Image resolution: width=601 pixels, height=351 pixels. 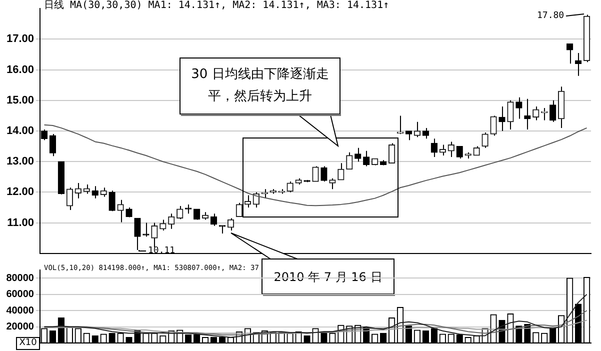 What do you see at coordinates (20, 222) in the screenshot?
I see `y-tick-label: 11.00` at bounding box center [20, 222].